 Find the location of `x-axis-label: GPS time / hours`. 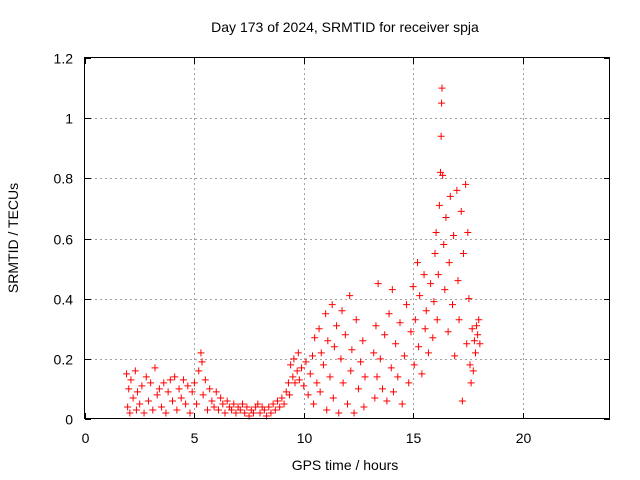

x-axis-label: GPS time / hours is located at coordinates (345, 465).